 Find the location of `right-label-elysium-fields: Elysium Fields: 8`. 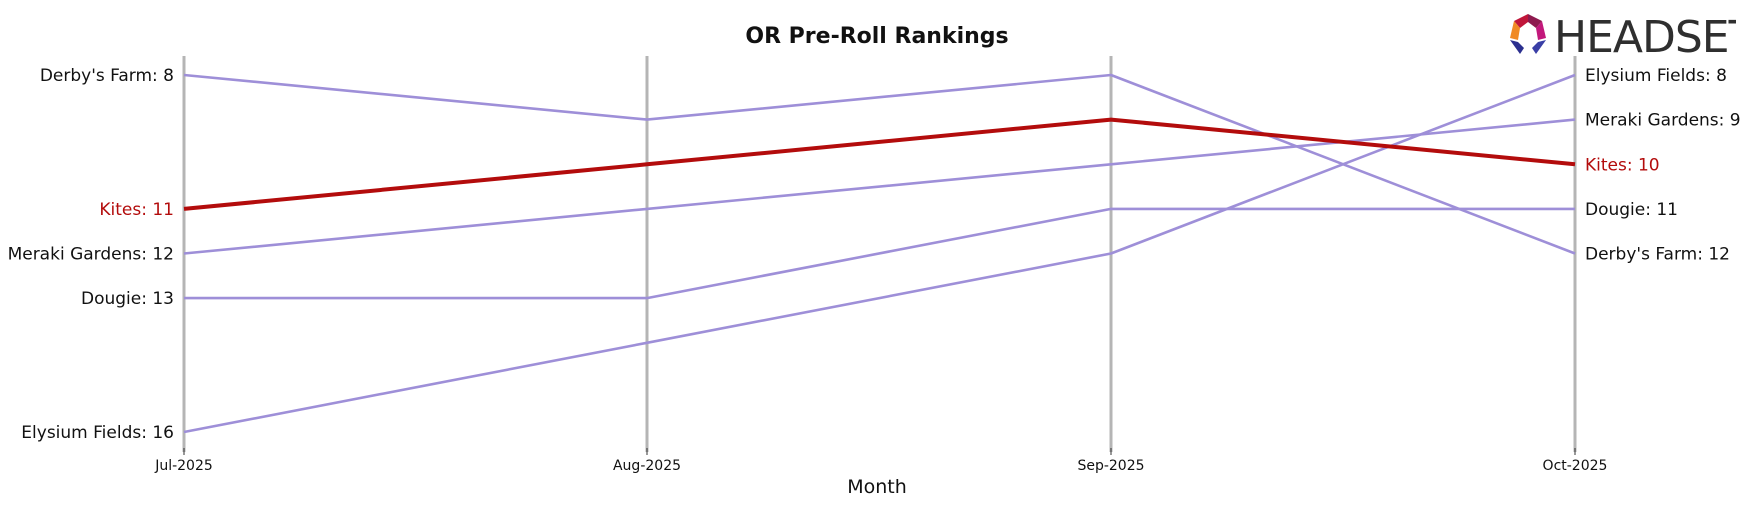

right-label-elysium-fields: Elysium Fields: 8 is located at coordinates (1656, 76).